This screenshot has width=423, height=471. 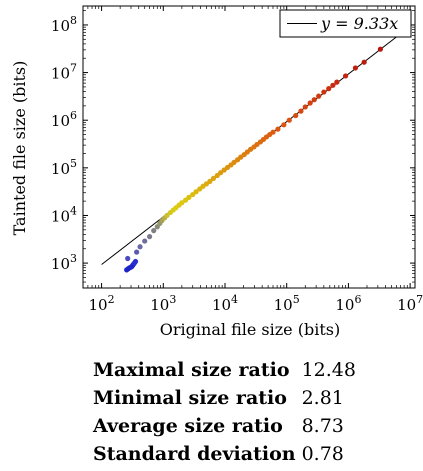 What do you see at coordinates (410, 303) in the screenshot?
I see `x-tick-label: 10⁷` at bounding box center [410, 303].